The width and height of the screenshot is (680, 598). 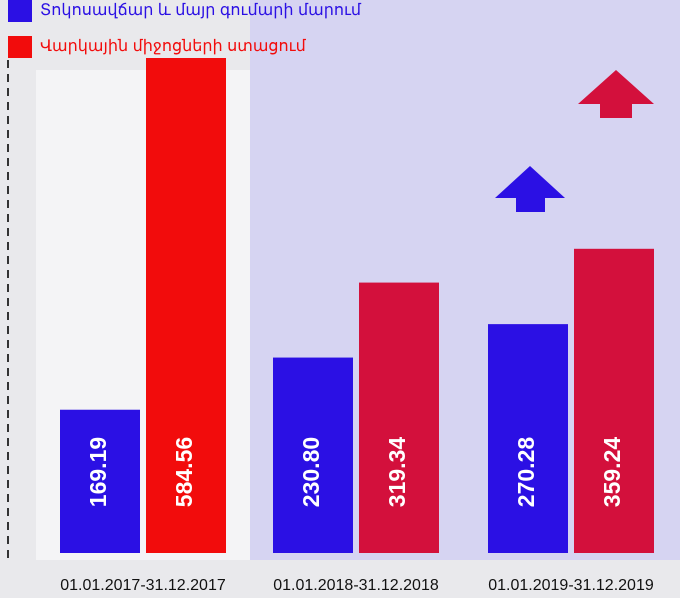 What do you see at coordinates (612, 472) in the screenshot?
I see `value-label: 359.24` at bounding box center [612, 472].